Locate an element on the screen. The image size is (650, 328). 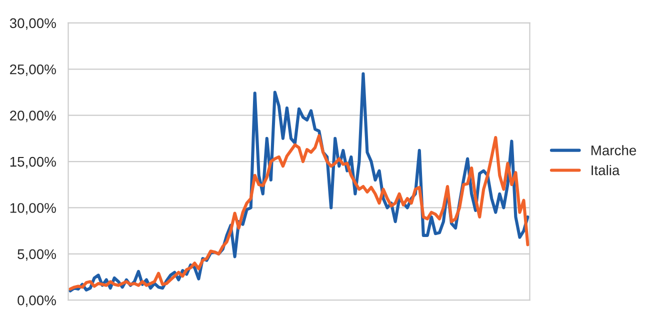
y-tick-label: 30,00% is located at coordinates (33, 24).